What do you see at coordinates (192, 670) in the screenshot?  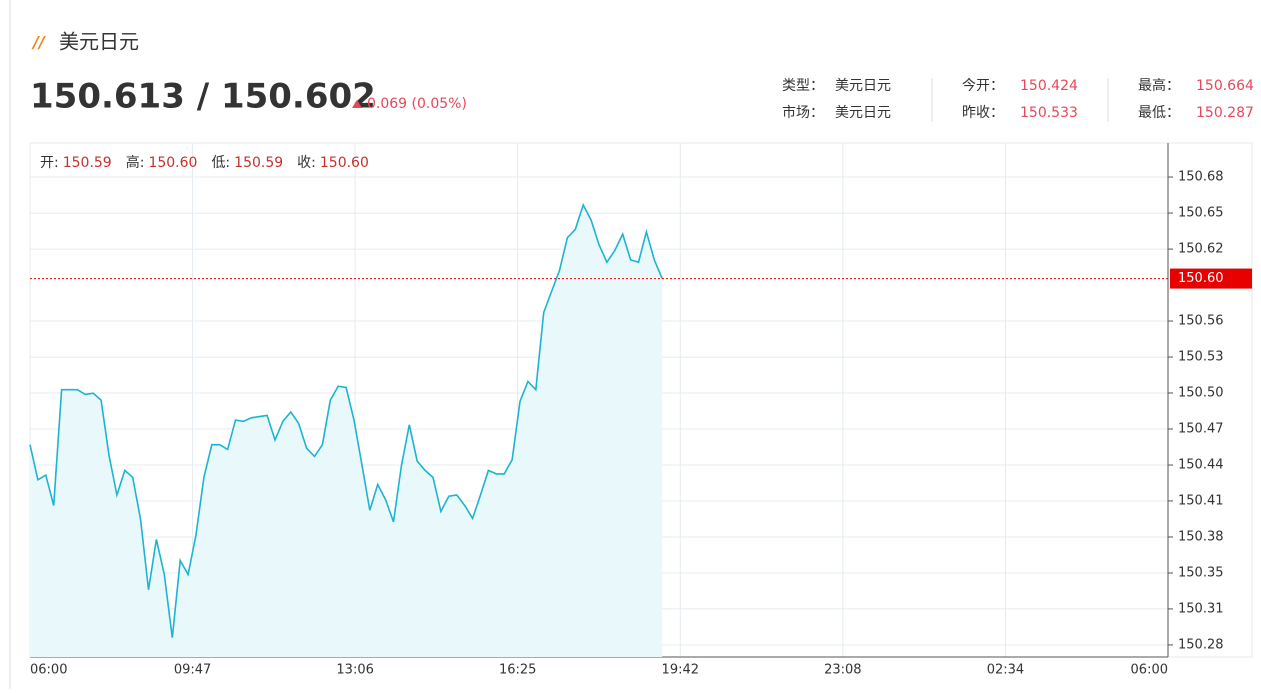 I see `x-tick-label: 09:47` at bounding box center [192, 670].